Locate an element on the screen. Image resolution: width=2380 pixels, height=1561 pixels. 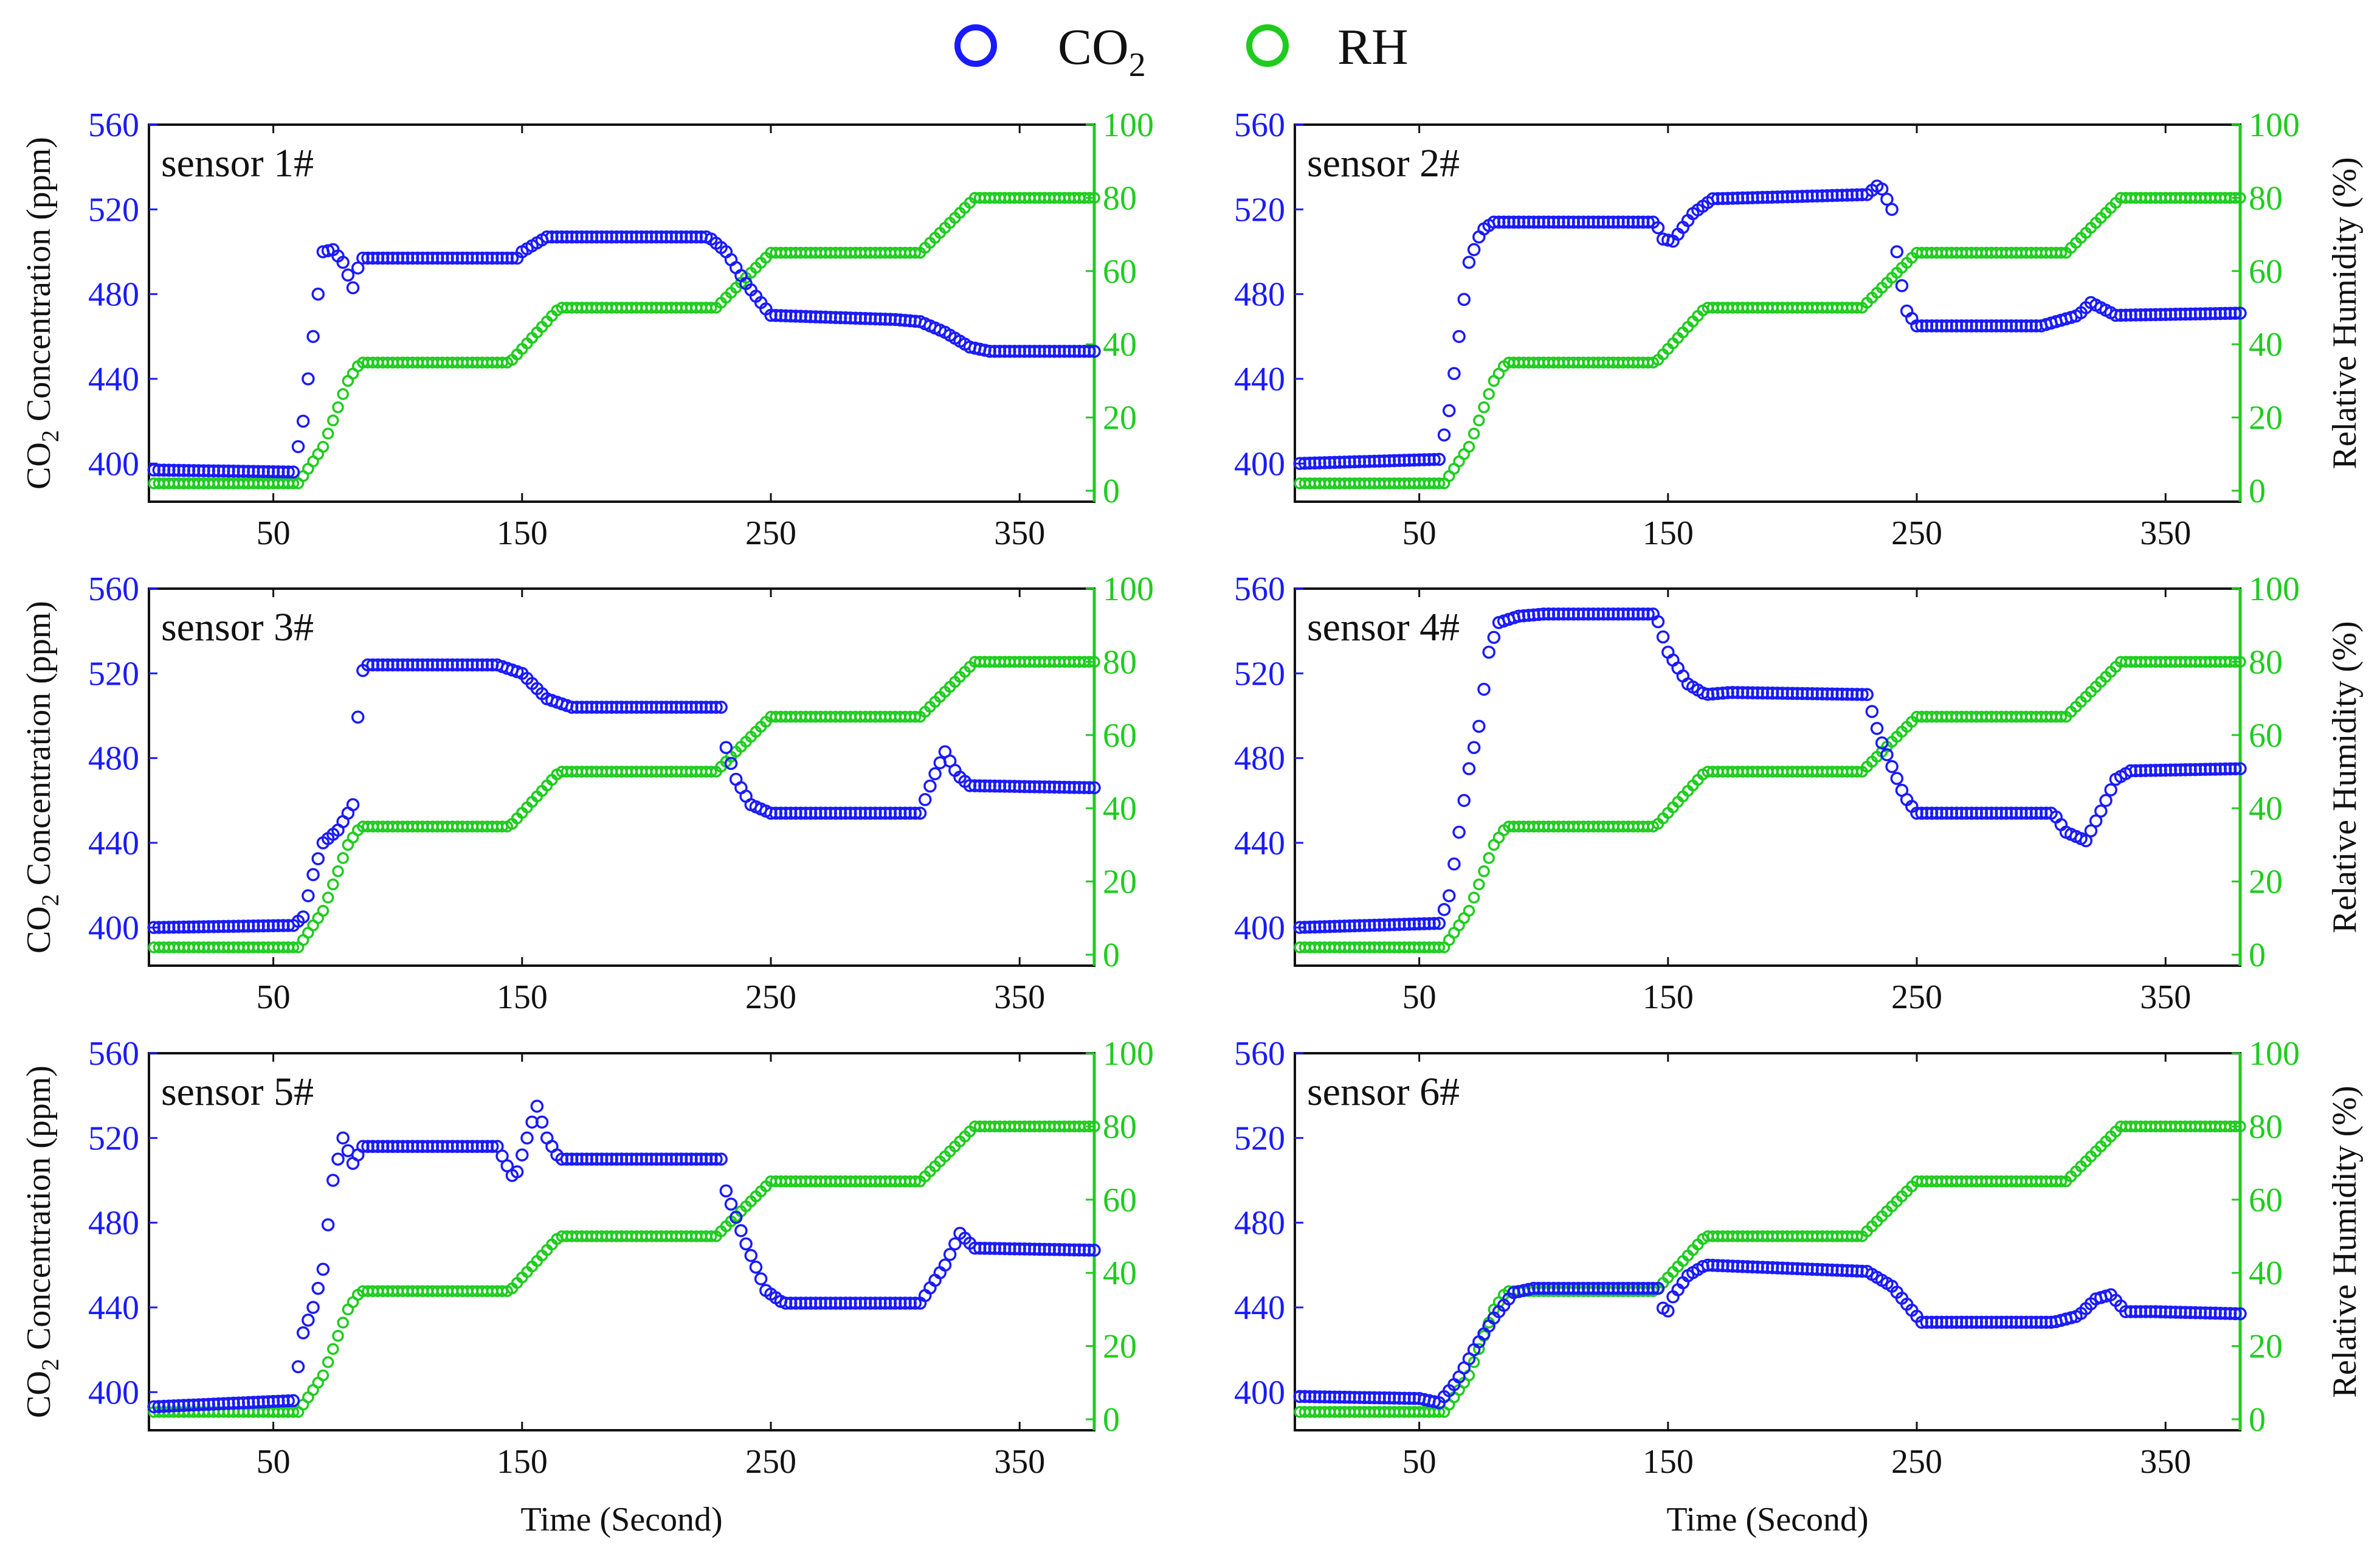
legend-co2-marker is located at coordinates (975, 45).